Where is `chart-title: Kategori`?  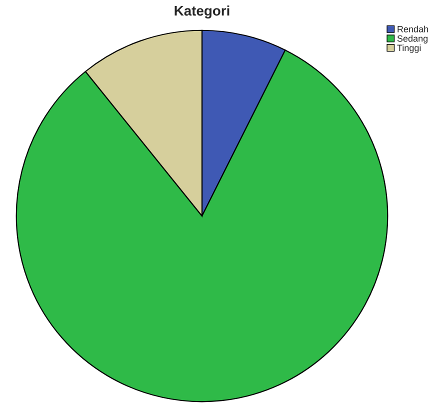
chart-title: Kategori is located at coordinates (202, 12).